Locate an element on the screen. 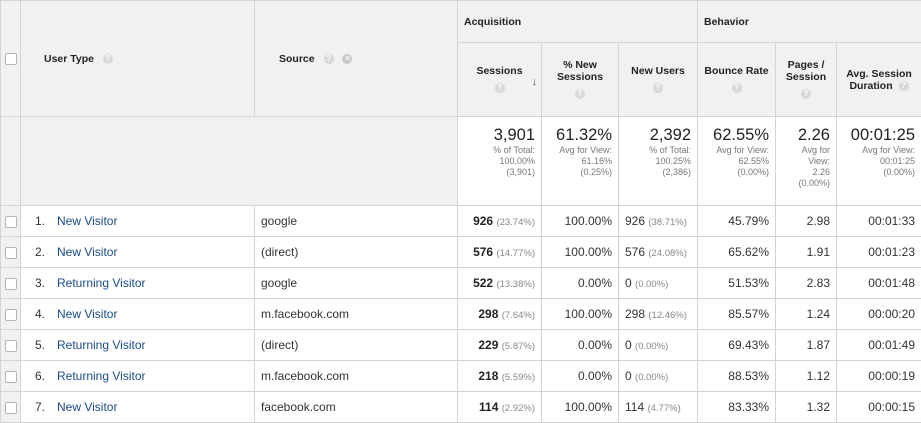  new-sessions-cell: 100.00% is located at coordinates (580, 252).